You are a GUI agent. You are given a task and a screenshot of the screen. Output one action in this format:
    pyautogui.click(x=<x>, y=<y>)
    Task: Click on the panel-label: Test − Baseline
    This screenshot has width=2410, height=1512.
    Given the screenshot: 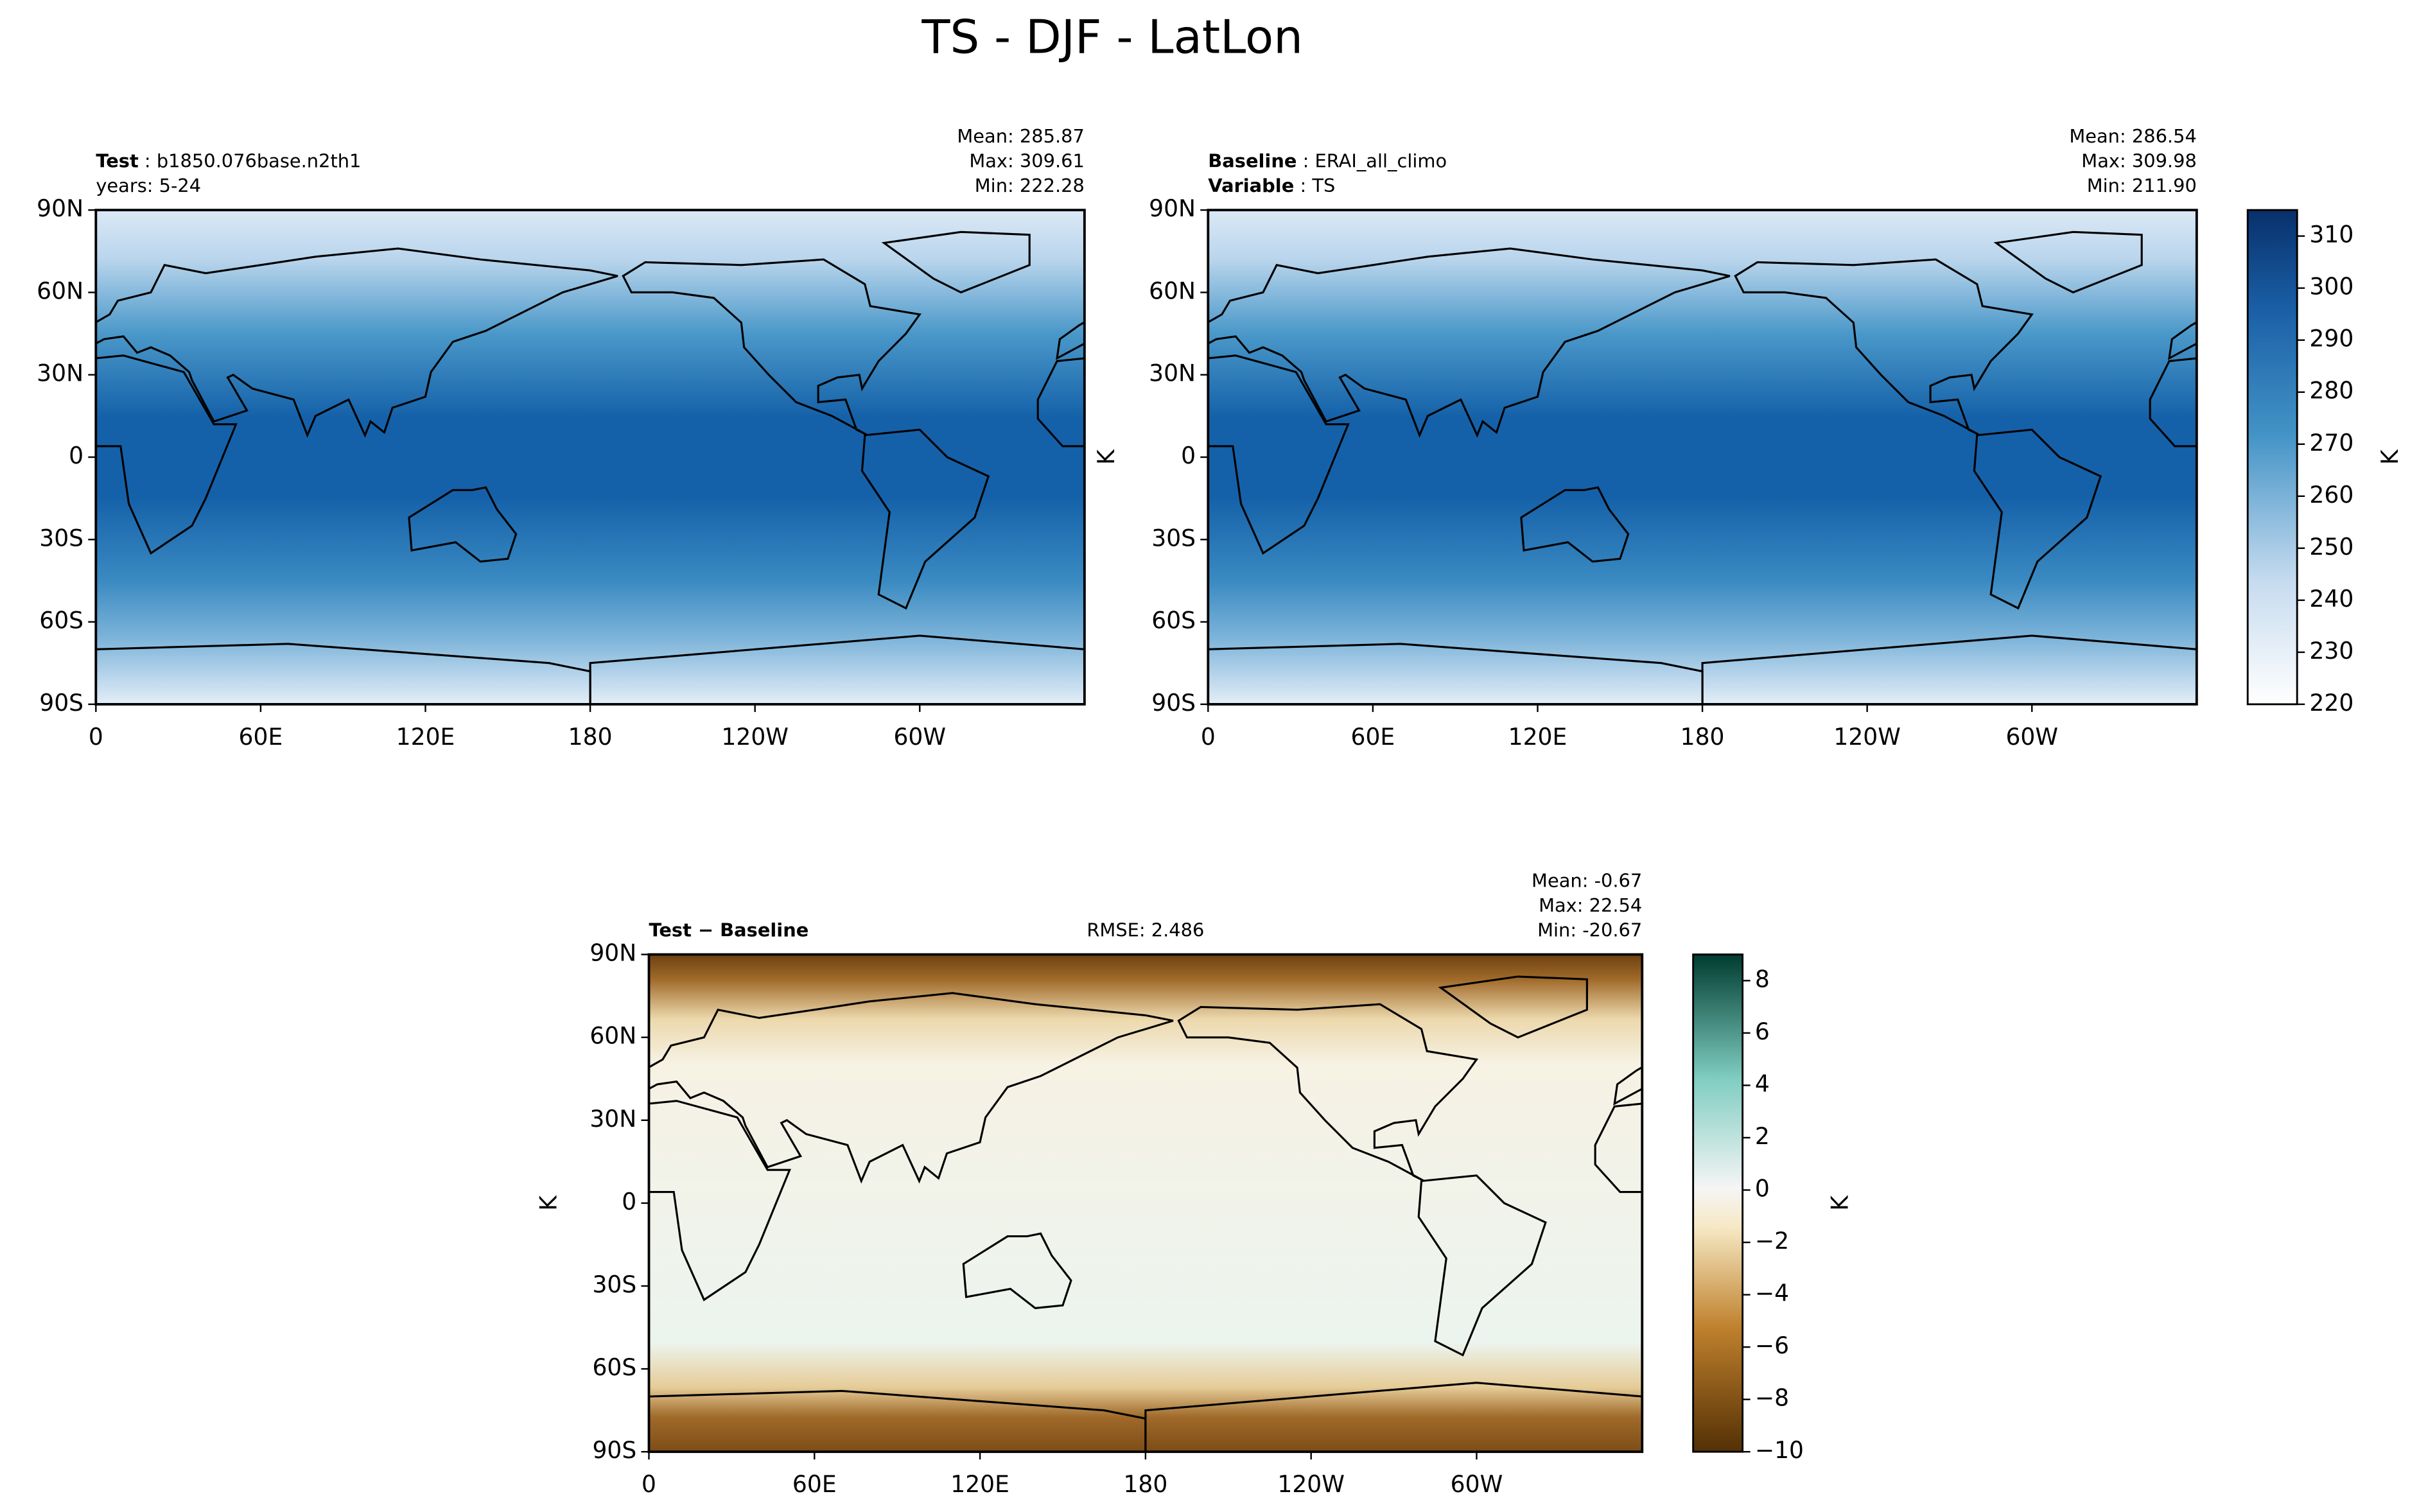 What is the action you would take?
    pyautogui.click(x=729, y=930)
    